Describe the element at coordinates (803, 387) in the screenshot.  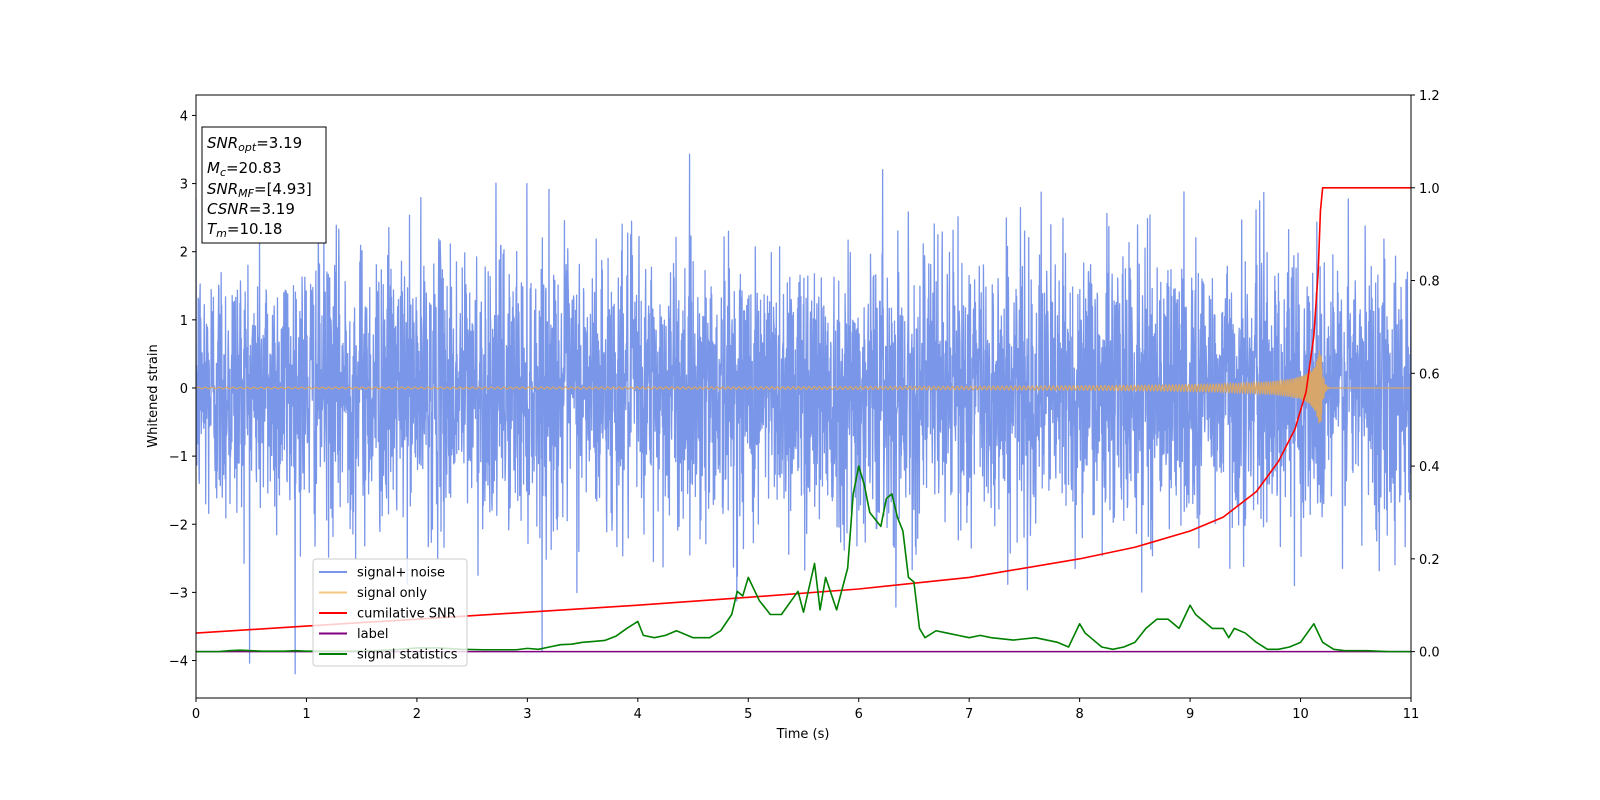
I see `series-signal-only` at that location.